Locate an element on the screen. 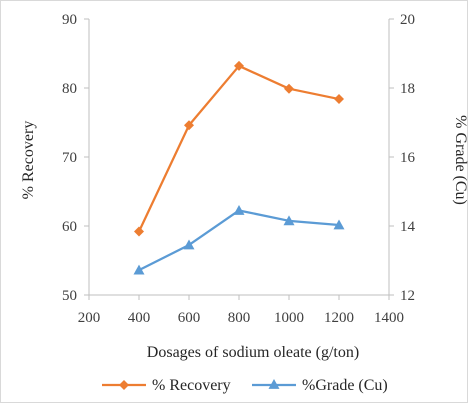 The width and height of the screenshot is (468, 408). y-right-tick-label: 12 is located at coordinates (407, 296).